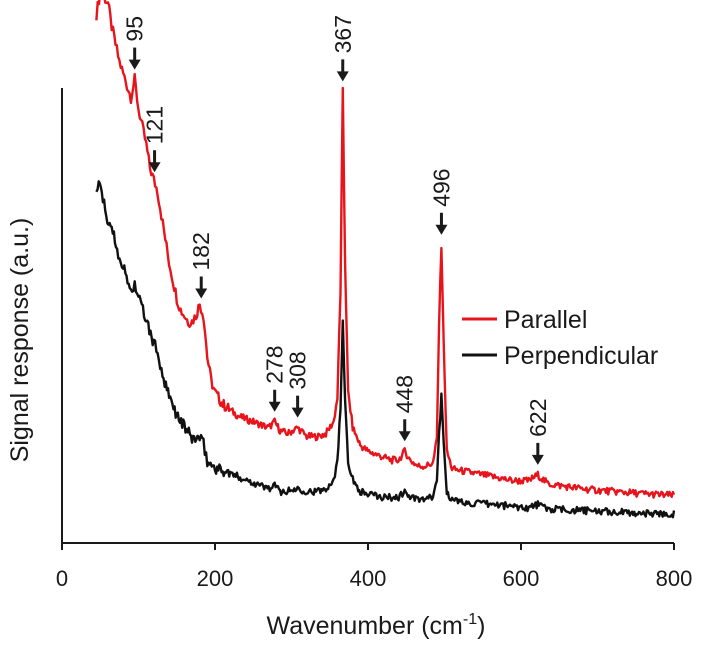  I want to click on legend: Parallel Perpendicular, so click(560, 338).